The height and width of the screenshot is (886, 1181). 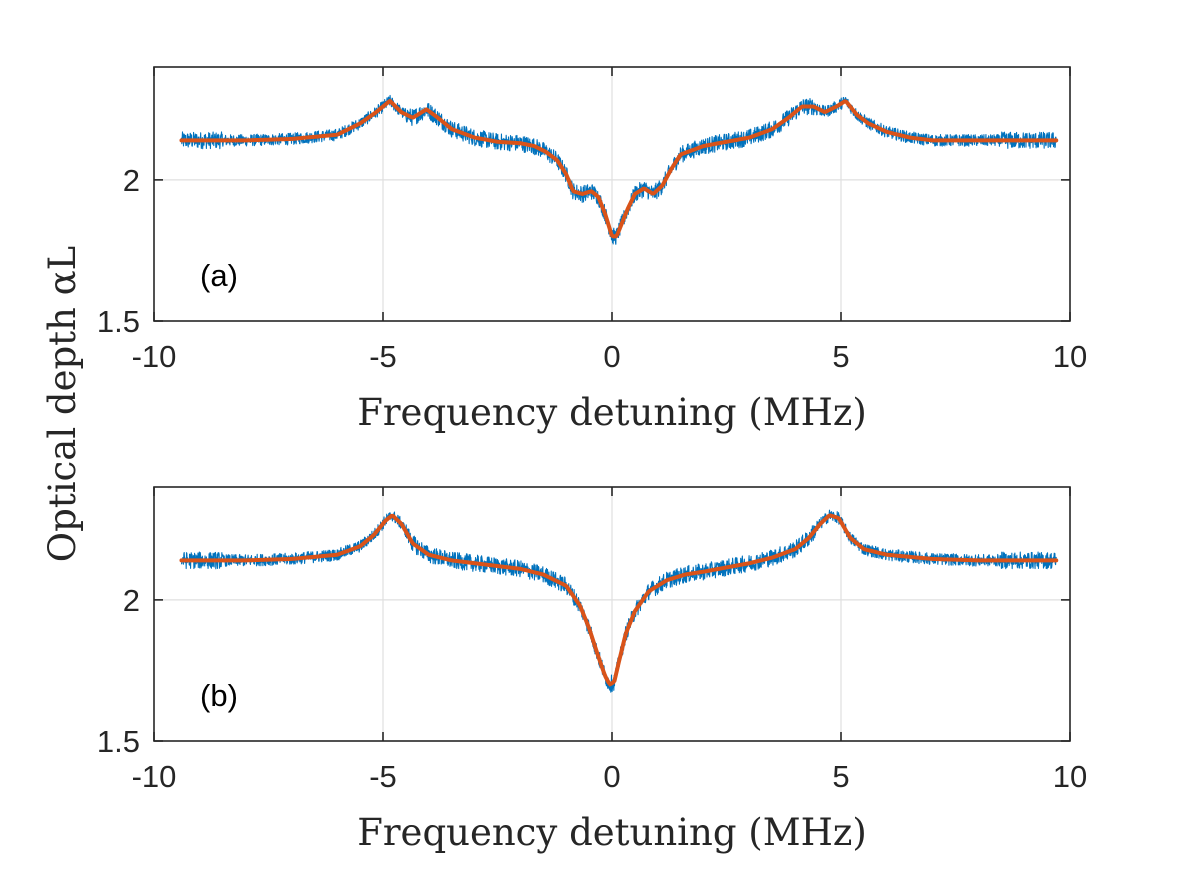 What do you see at coordinates (1070, 356) in the screenshot?
I see `panel-a-x-tick-label-4: 10` at bounding box center [1070, 356].